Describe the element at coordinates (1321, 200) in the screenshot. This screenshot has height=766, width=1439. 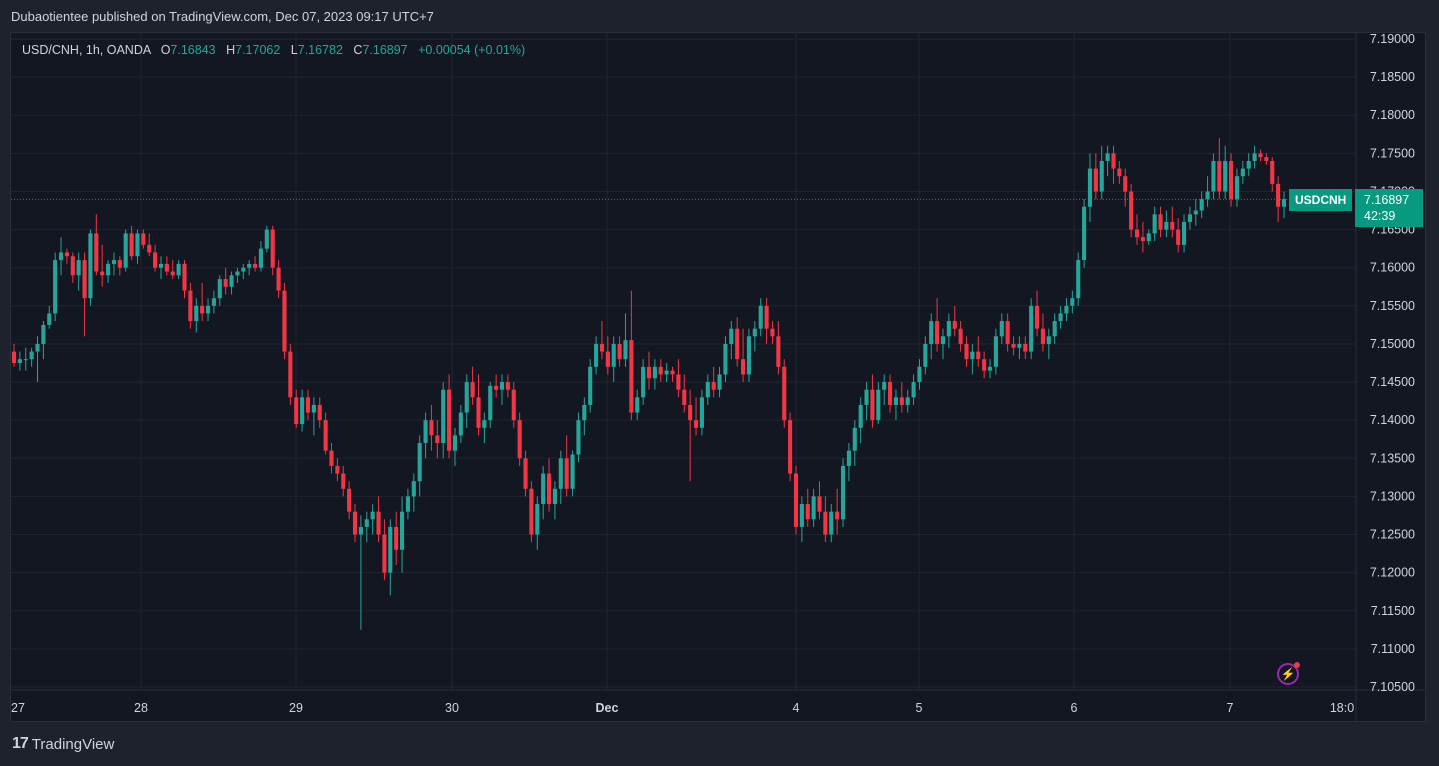
I see `symbol-badge: USDCNH` at that location.